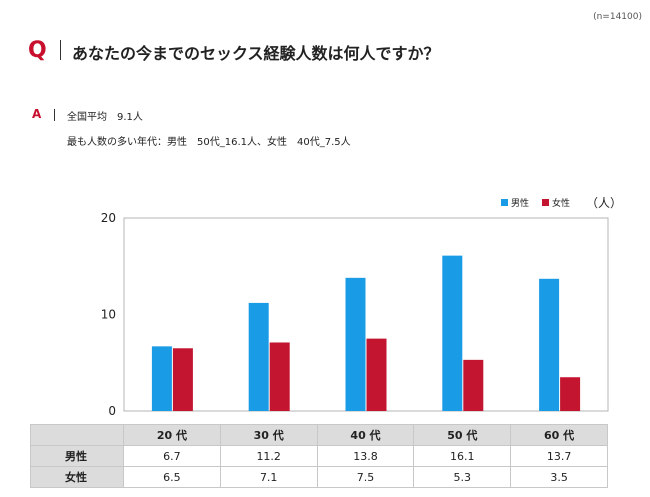 This screenshot has width=650, height=497. Describe the element at coordinates (209, 142) in the screenshot. I see `answer-peak: 最も人数の多い年代：男性 50代_16.1人、女性 40代_7.5人` at that location.